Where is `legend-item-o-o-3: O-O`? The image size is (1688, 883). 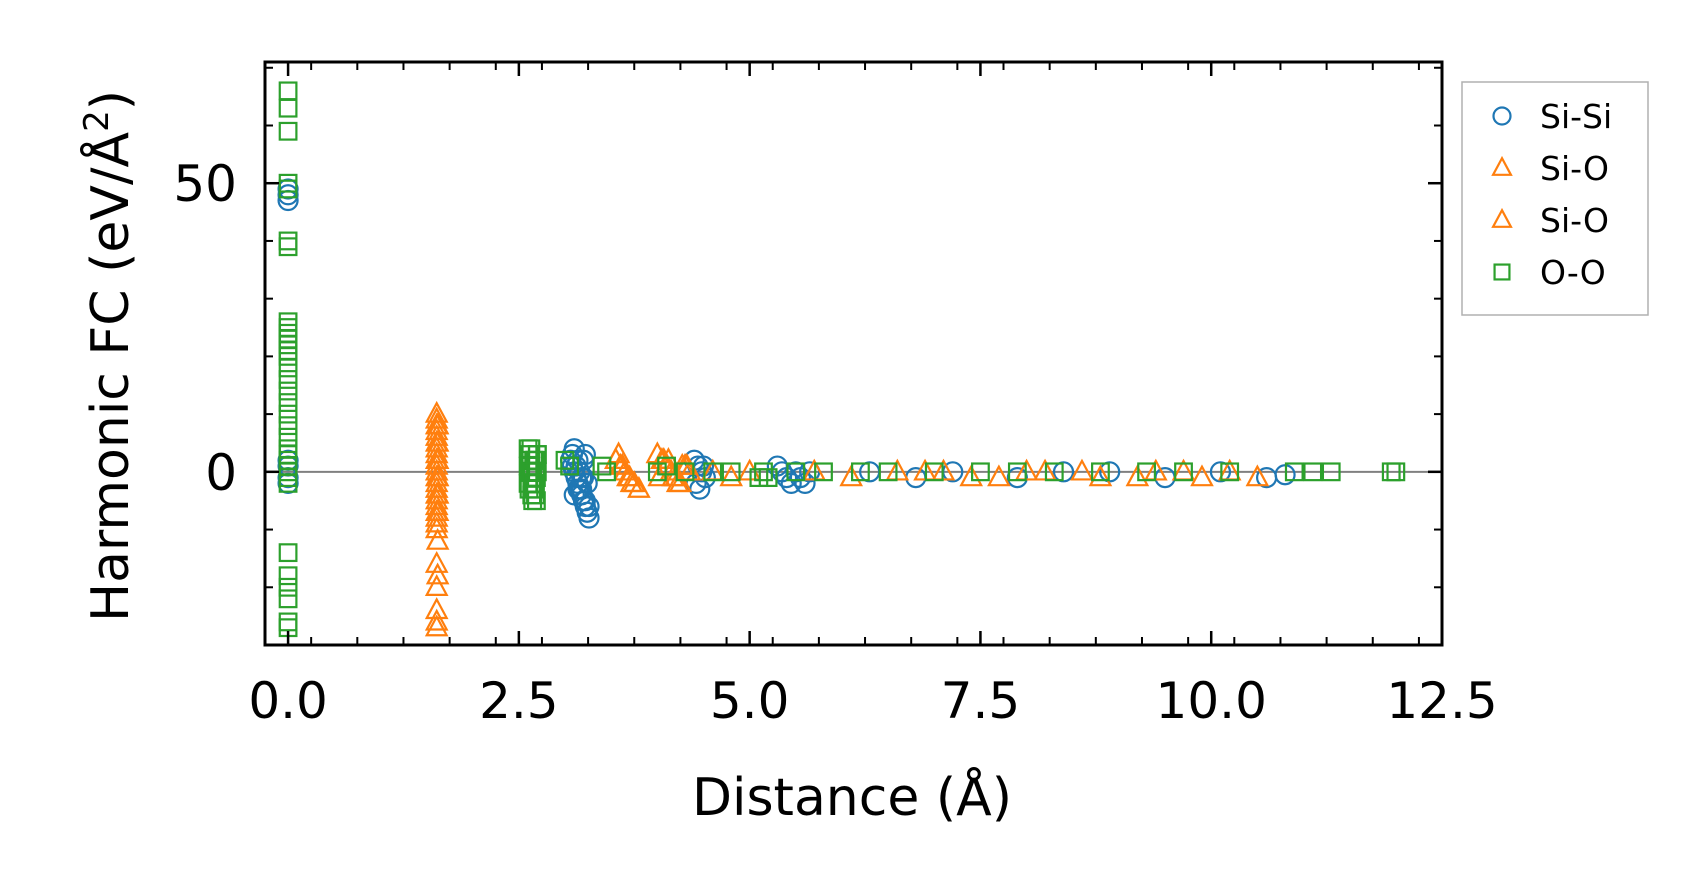 legend-item-o-o-3: O-O is located at coordinates (1549, 272).